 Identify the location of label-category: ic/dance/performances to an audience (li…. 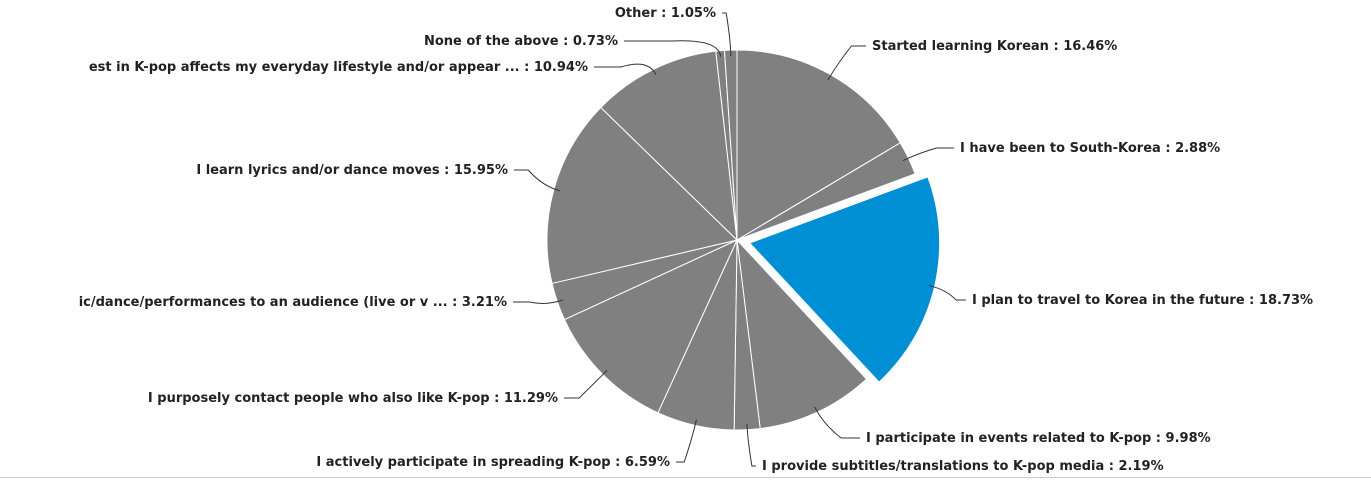
(263, 302).